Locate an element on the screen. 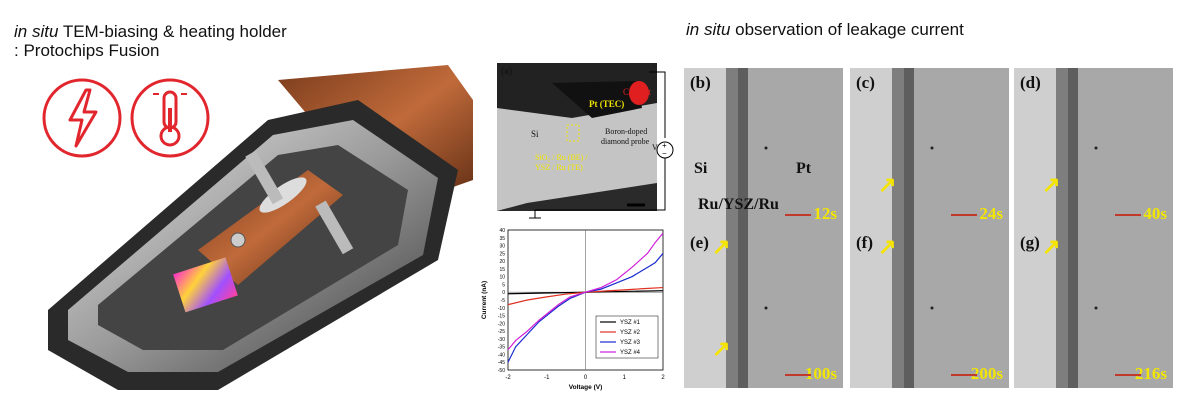 The image size is (1186, 406). y-tick-label: 35 is located at coordinates (502, 239).